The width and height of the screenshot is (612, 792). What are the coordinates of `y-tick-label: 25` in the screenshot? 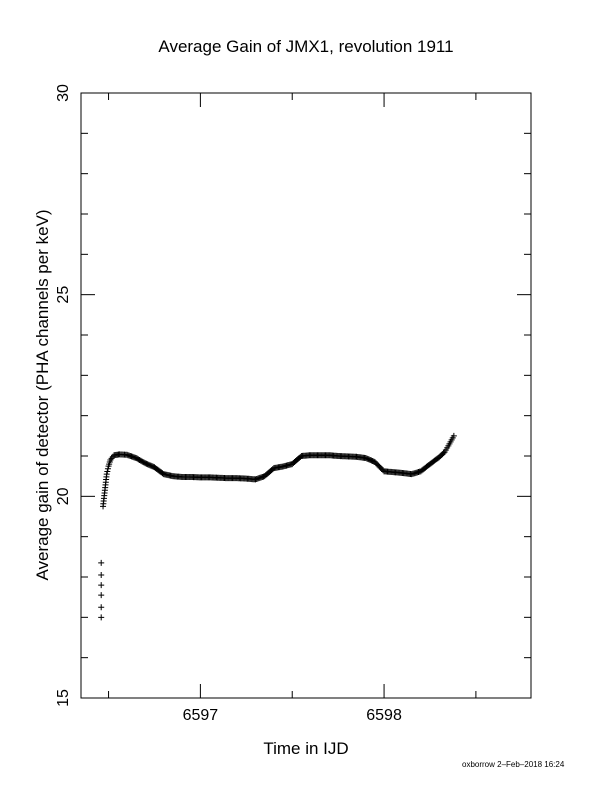 It's located at (63, 295).